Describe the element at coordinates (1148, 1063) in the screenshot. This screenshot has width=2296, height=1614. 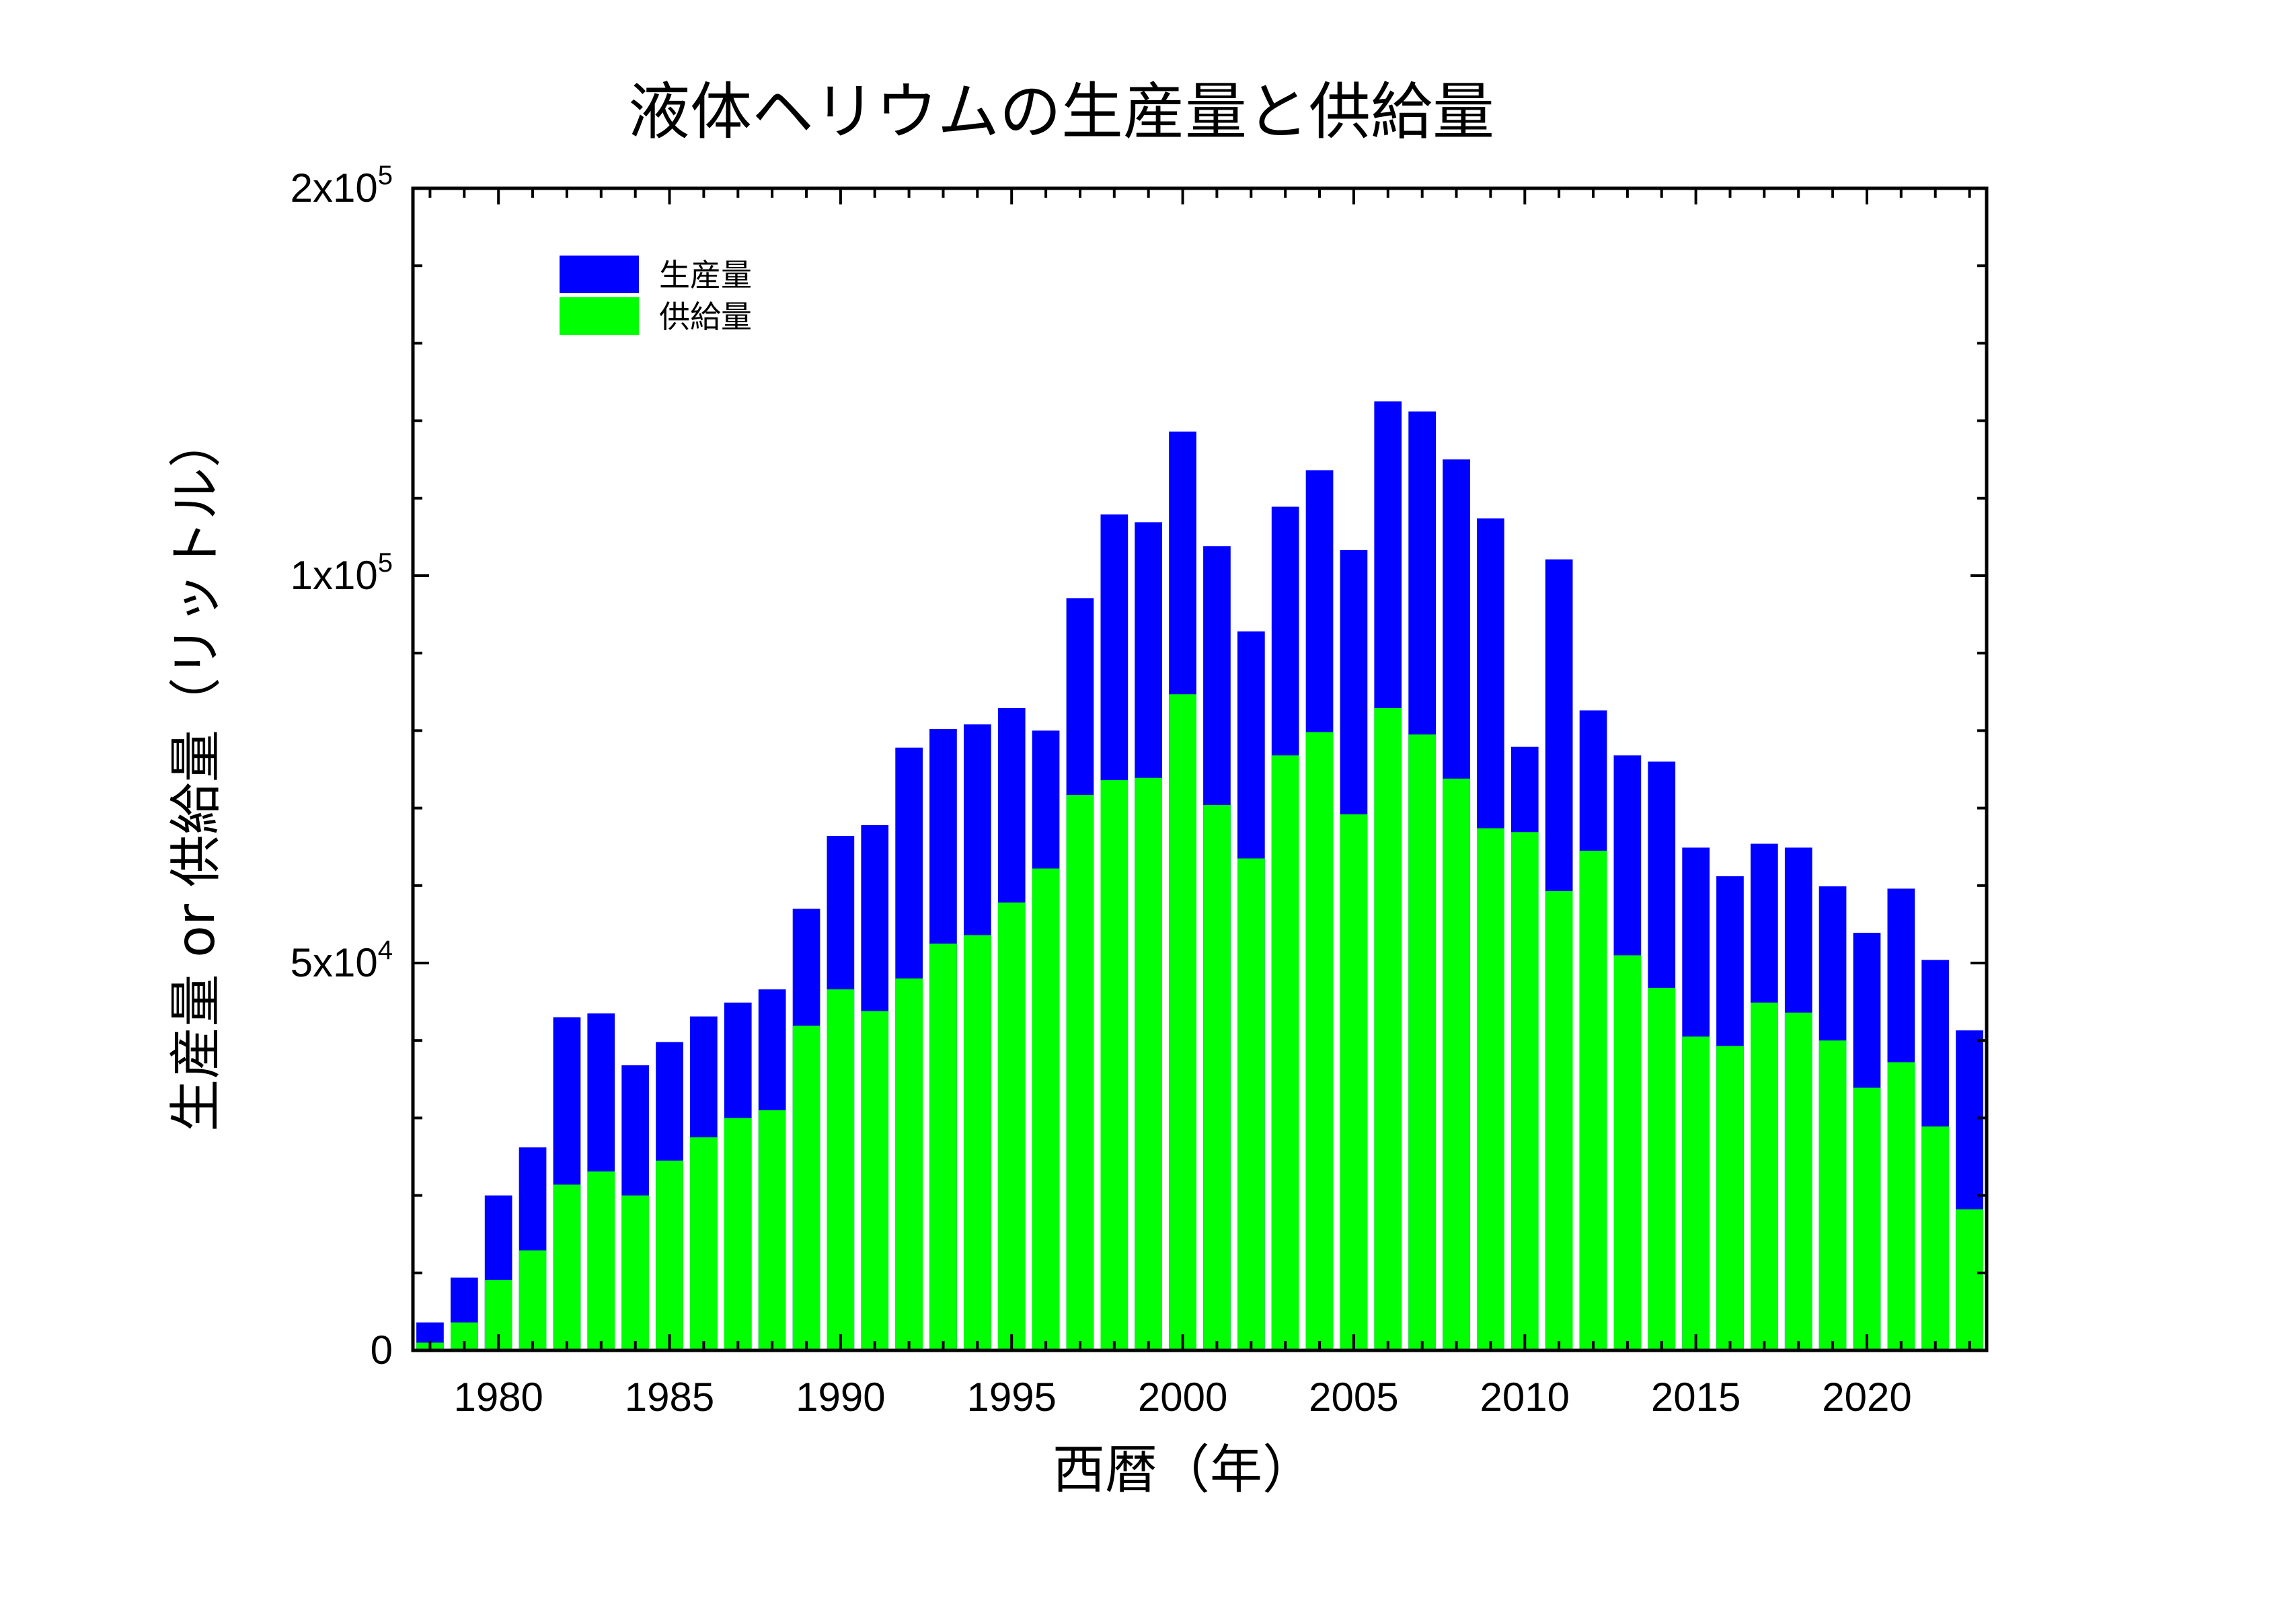
I see `bar-supply-1999` at that location.